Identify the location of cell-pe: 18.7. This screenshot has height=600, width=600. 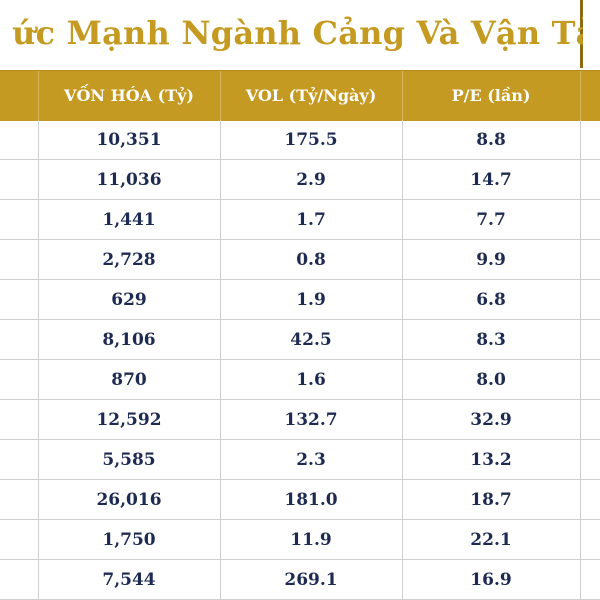
(491, 500).